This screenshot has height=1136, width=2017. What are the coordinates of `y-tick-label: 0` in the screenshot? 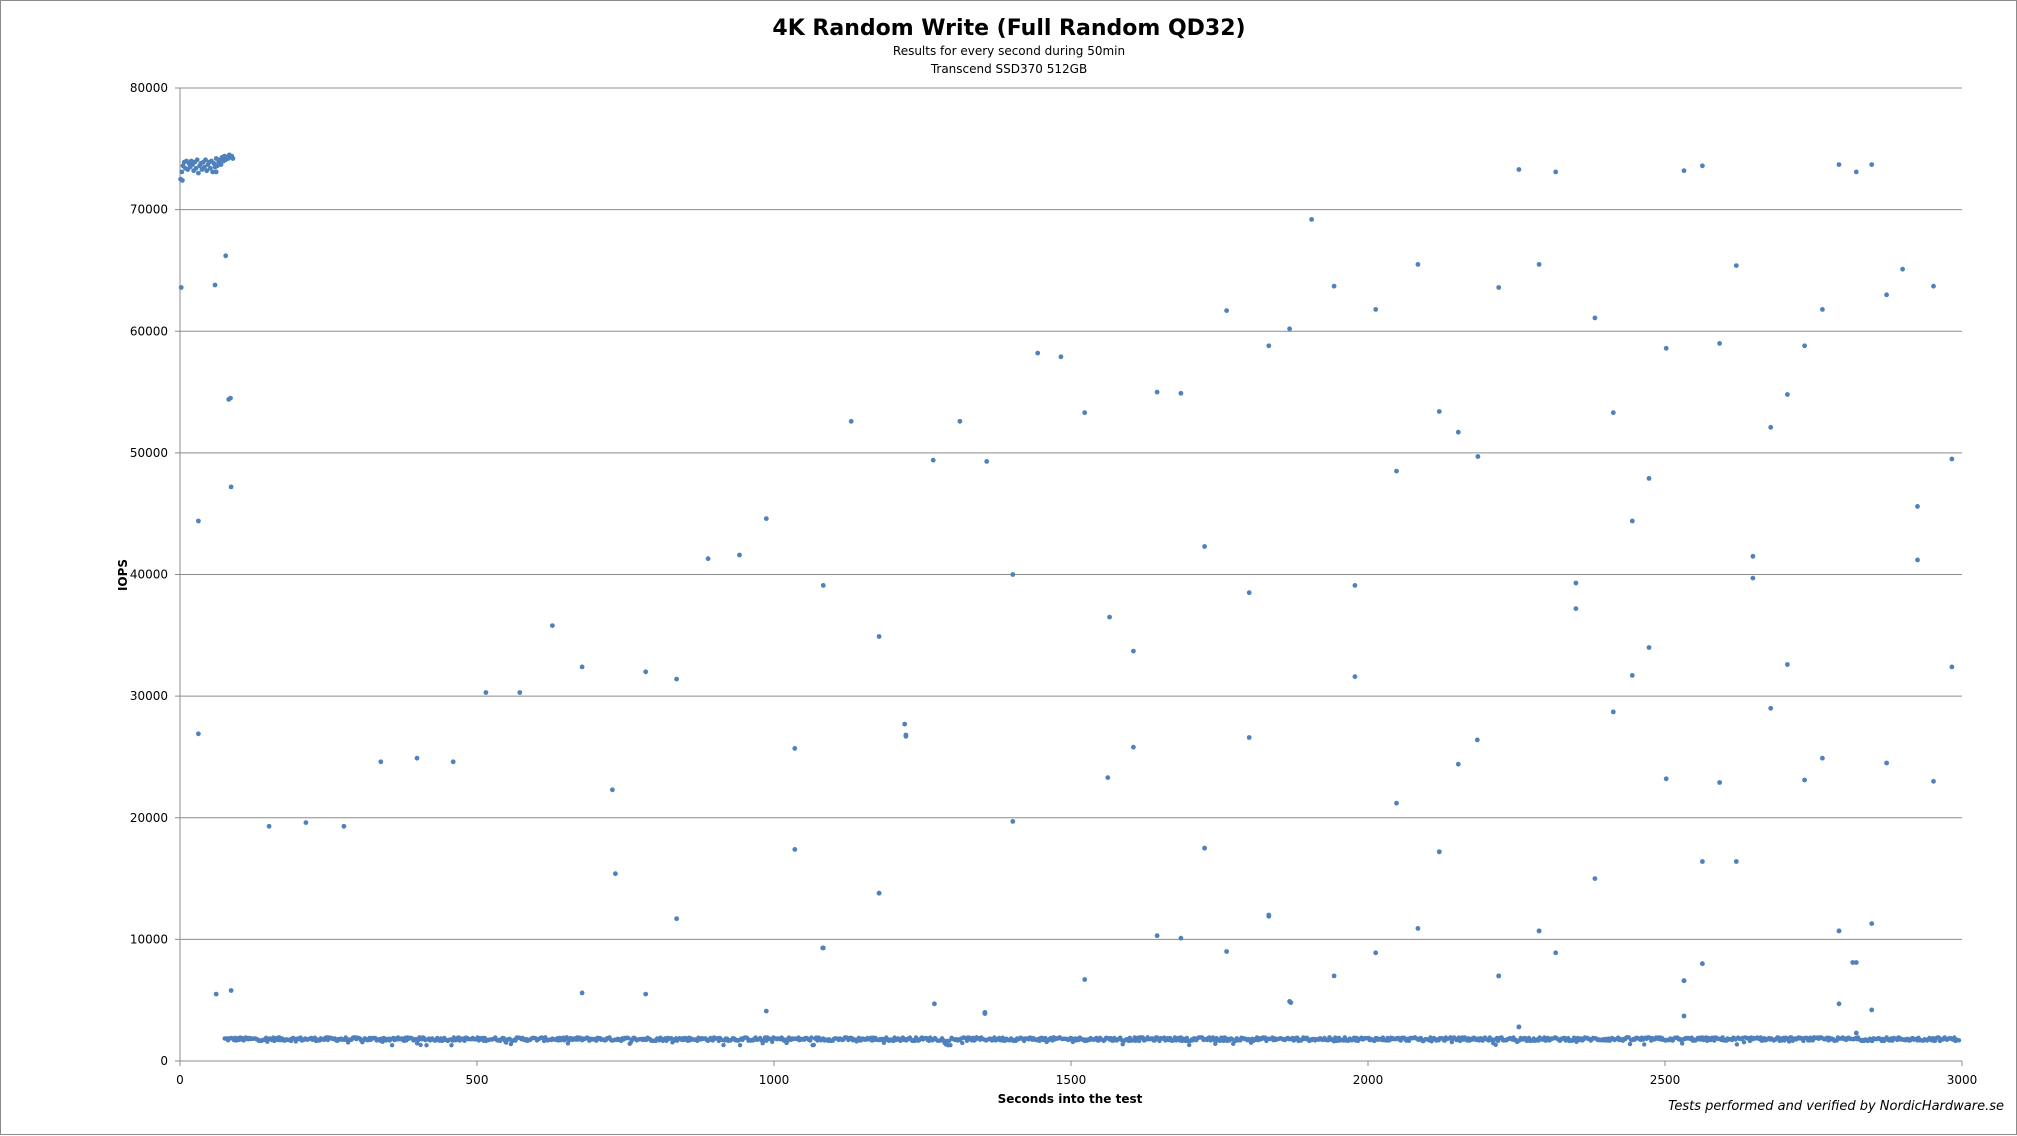 It's located at (164, 1061).